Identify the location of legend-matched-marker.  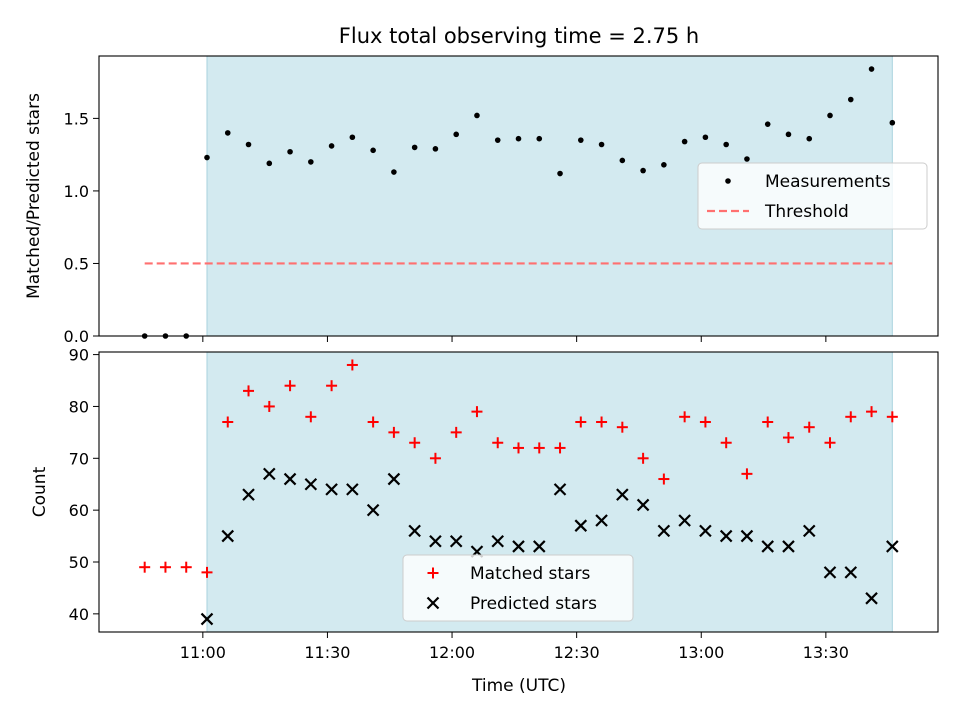
(433, 573).